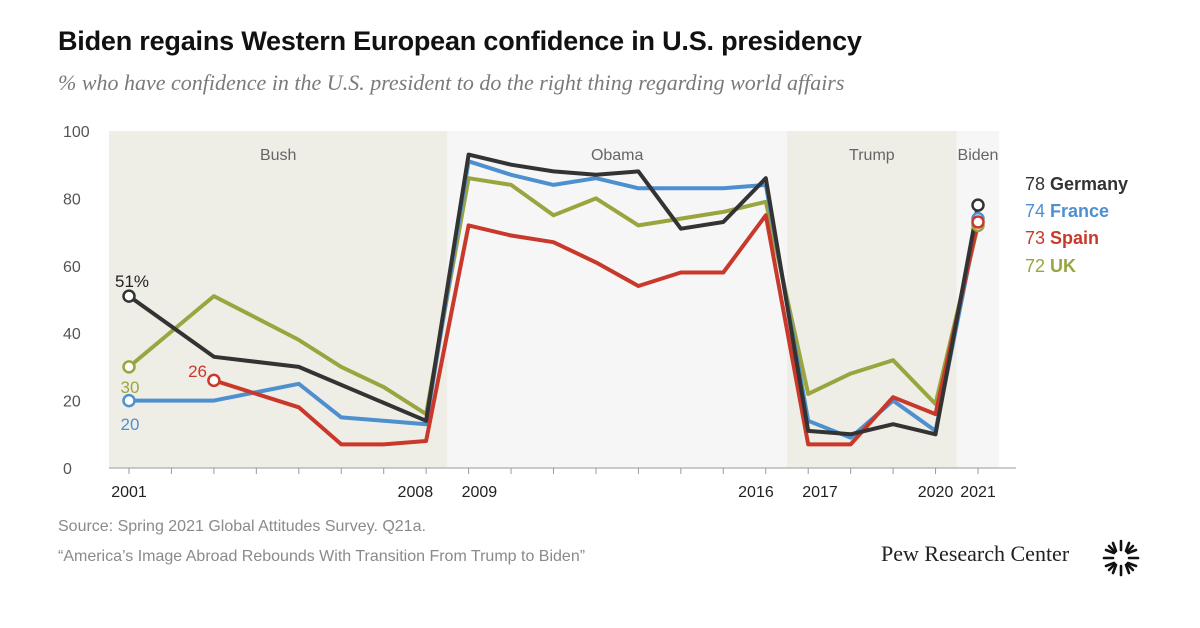  I want to click on x-tick-label-2008: 2008, so click(416, 492).